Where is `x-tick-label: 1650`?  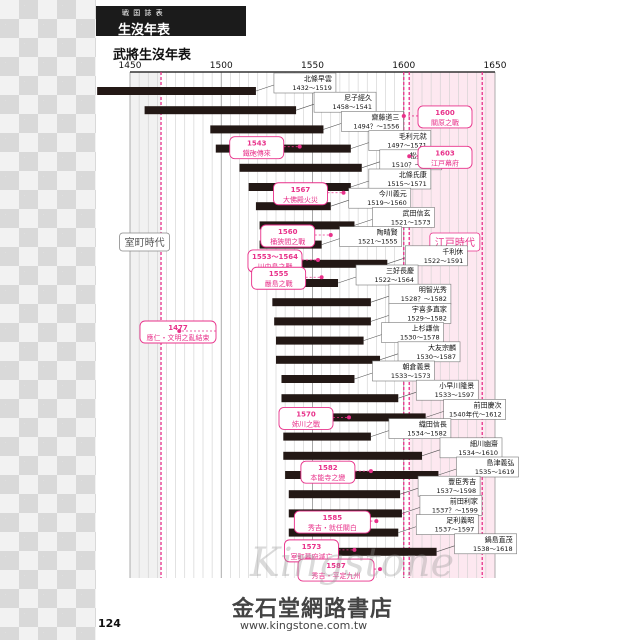 x-tick-label: 1650 is located at coordinates (495, 66).